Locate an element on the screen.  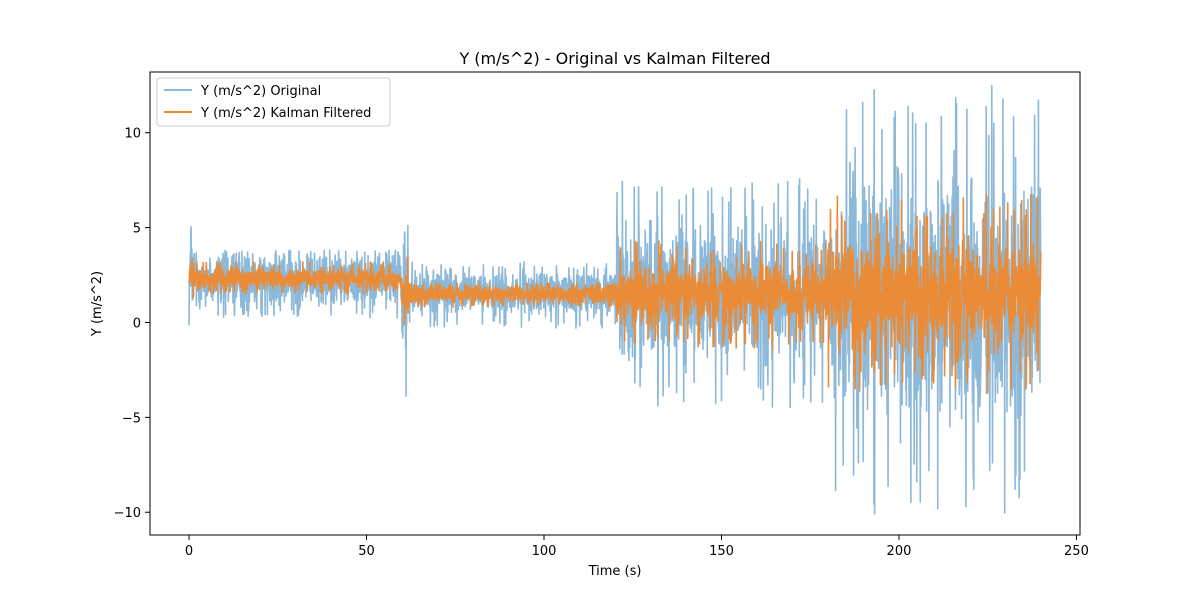
x-axis: 0 50 100 150 200 250 is located at coordinates (637, 547).